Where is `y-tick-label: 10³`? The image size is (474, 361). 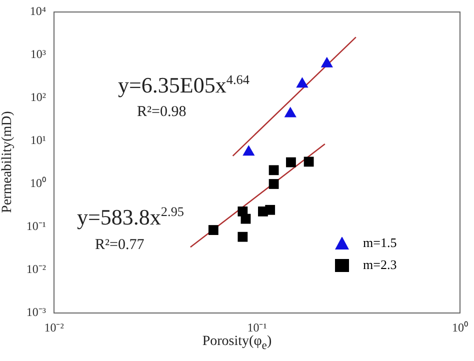 y-tick-label: 10³ is located at coordinates (38, 54).